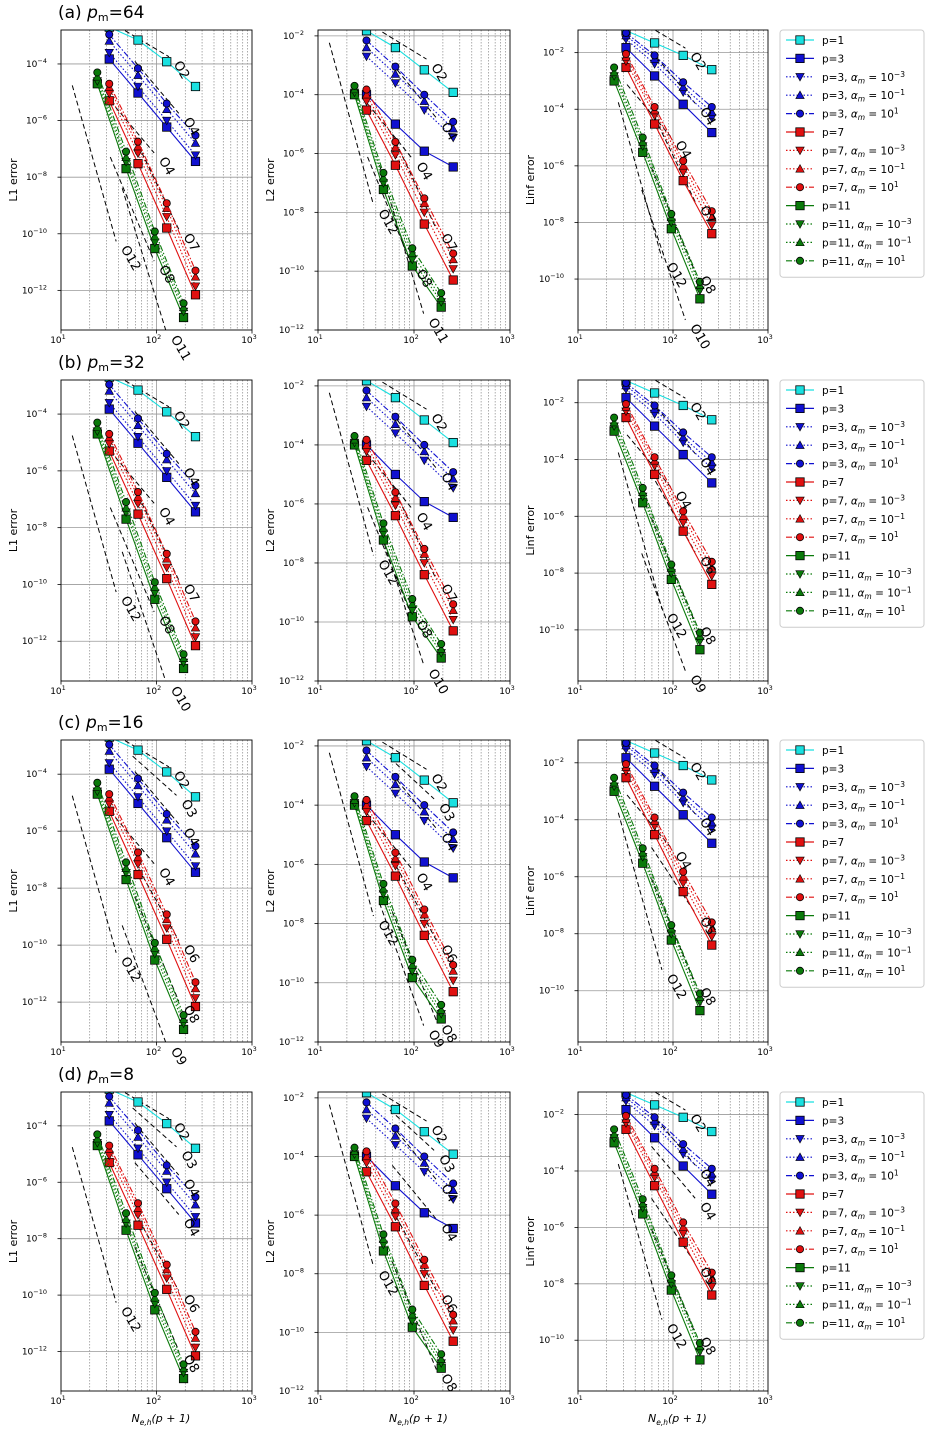 The width and height of the screenshot is (925, 1431). I want to click on legend-label: p=7, αm = 10−1, so click(863, 520).